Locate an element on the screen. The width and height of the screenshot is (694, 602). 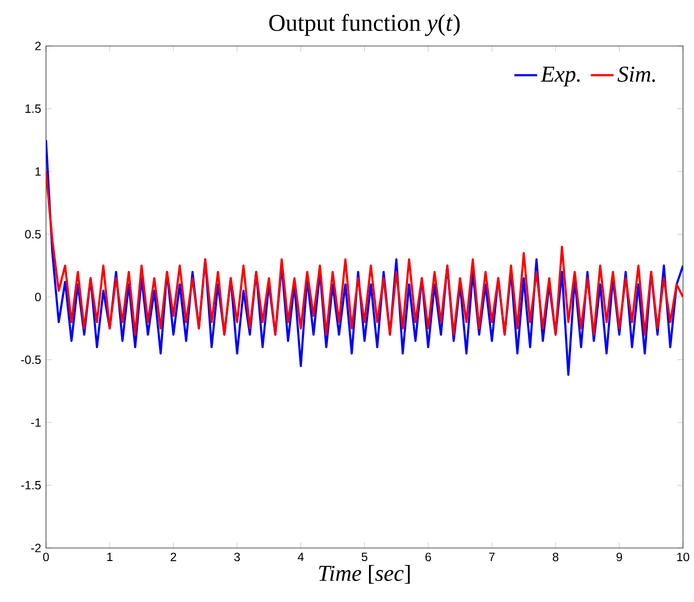
y-tick-label: -1 is located at coordinates (36, 422).